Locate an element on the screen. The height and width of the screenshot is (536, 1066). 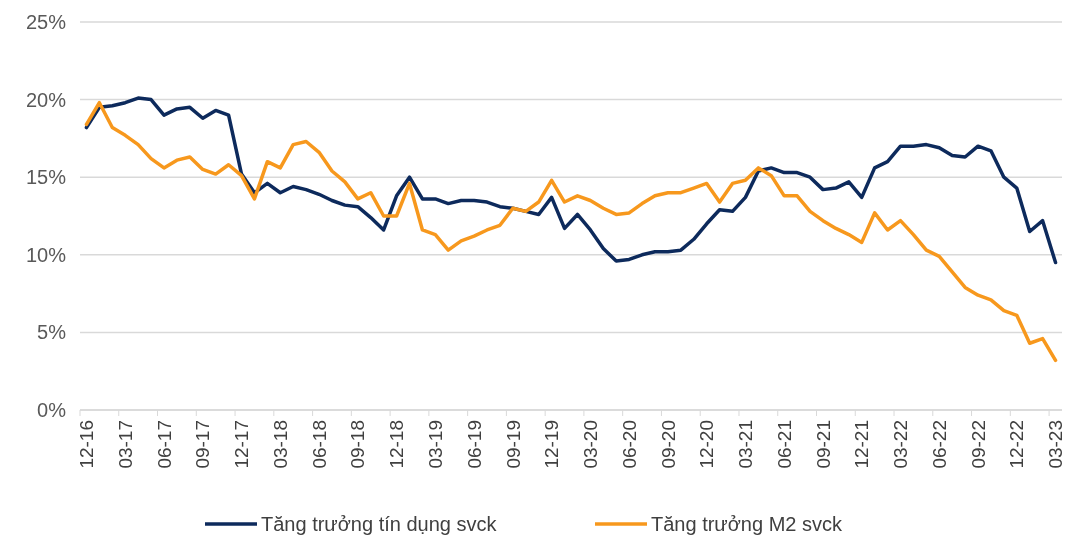
x-tick-label: 03-21 is located at coordinates (746, 444).